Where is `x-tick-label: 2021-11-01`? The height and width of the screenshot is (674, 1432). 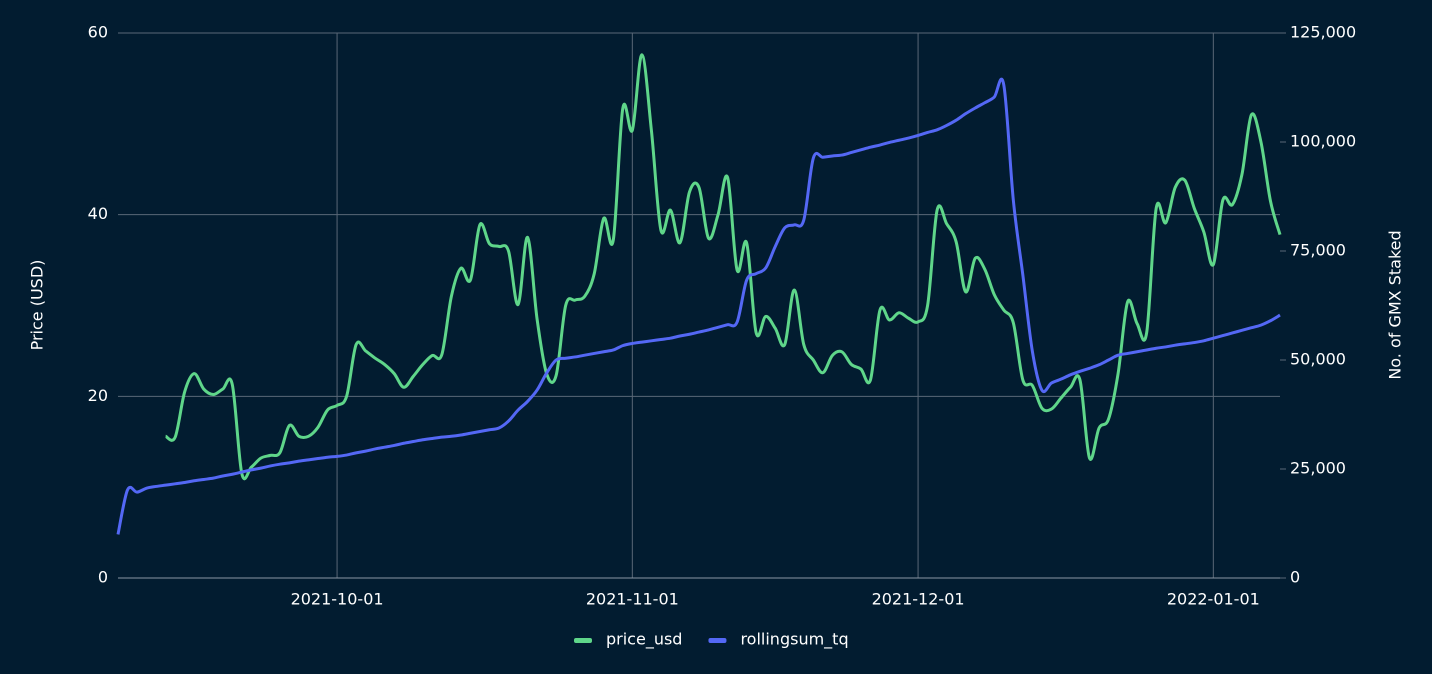 x-tick-label: 2021-11-01 is located at coordinates (632, 599).